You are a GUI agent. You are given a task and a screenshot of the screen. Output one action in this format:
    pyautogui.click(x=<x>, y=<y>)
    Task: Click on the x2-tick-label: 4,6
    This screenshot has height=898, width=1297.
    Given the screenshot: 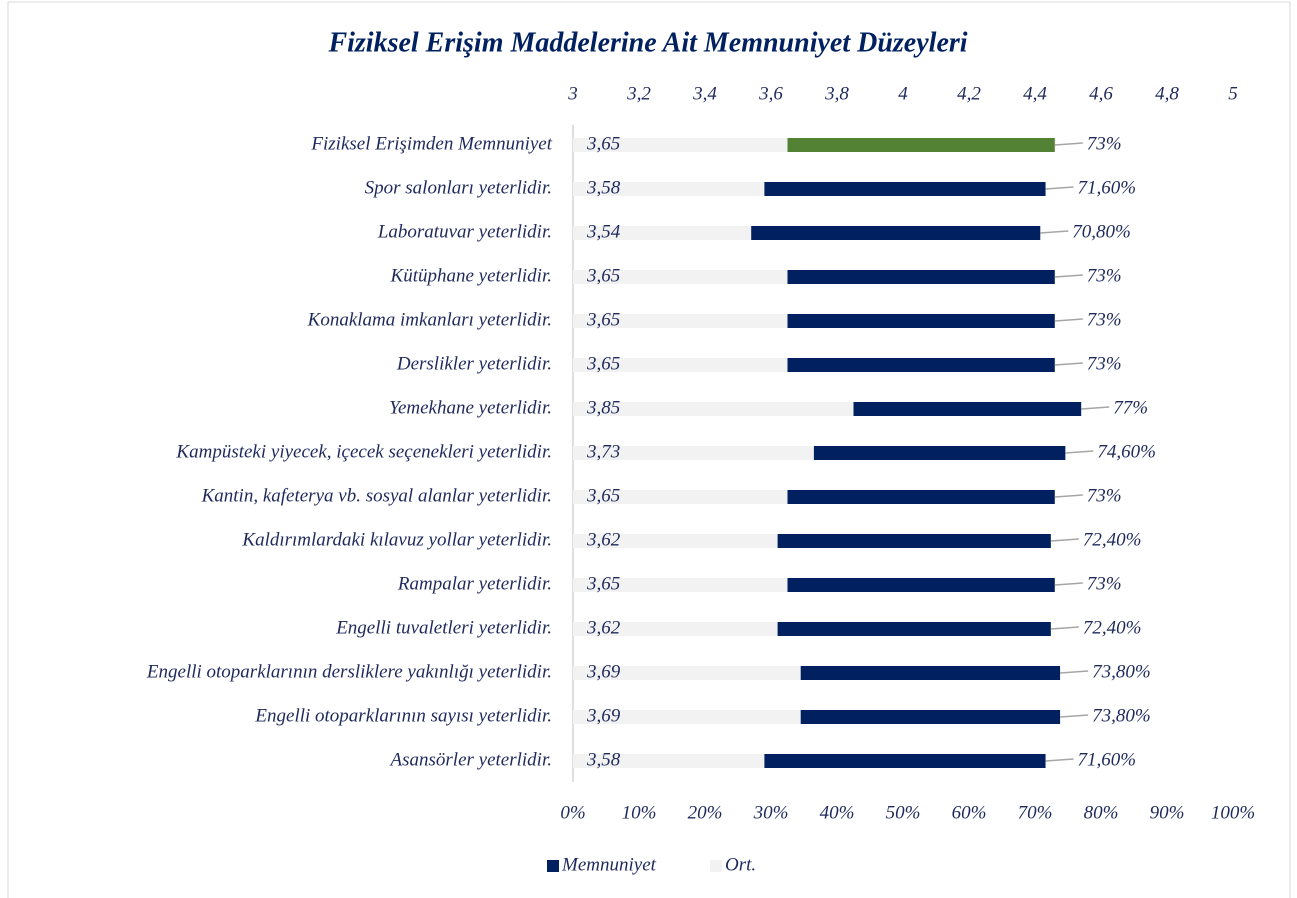 What is the action you would take?
    pyautogui.click(x=1101, y=93)
    